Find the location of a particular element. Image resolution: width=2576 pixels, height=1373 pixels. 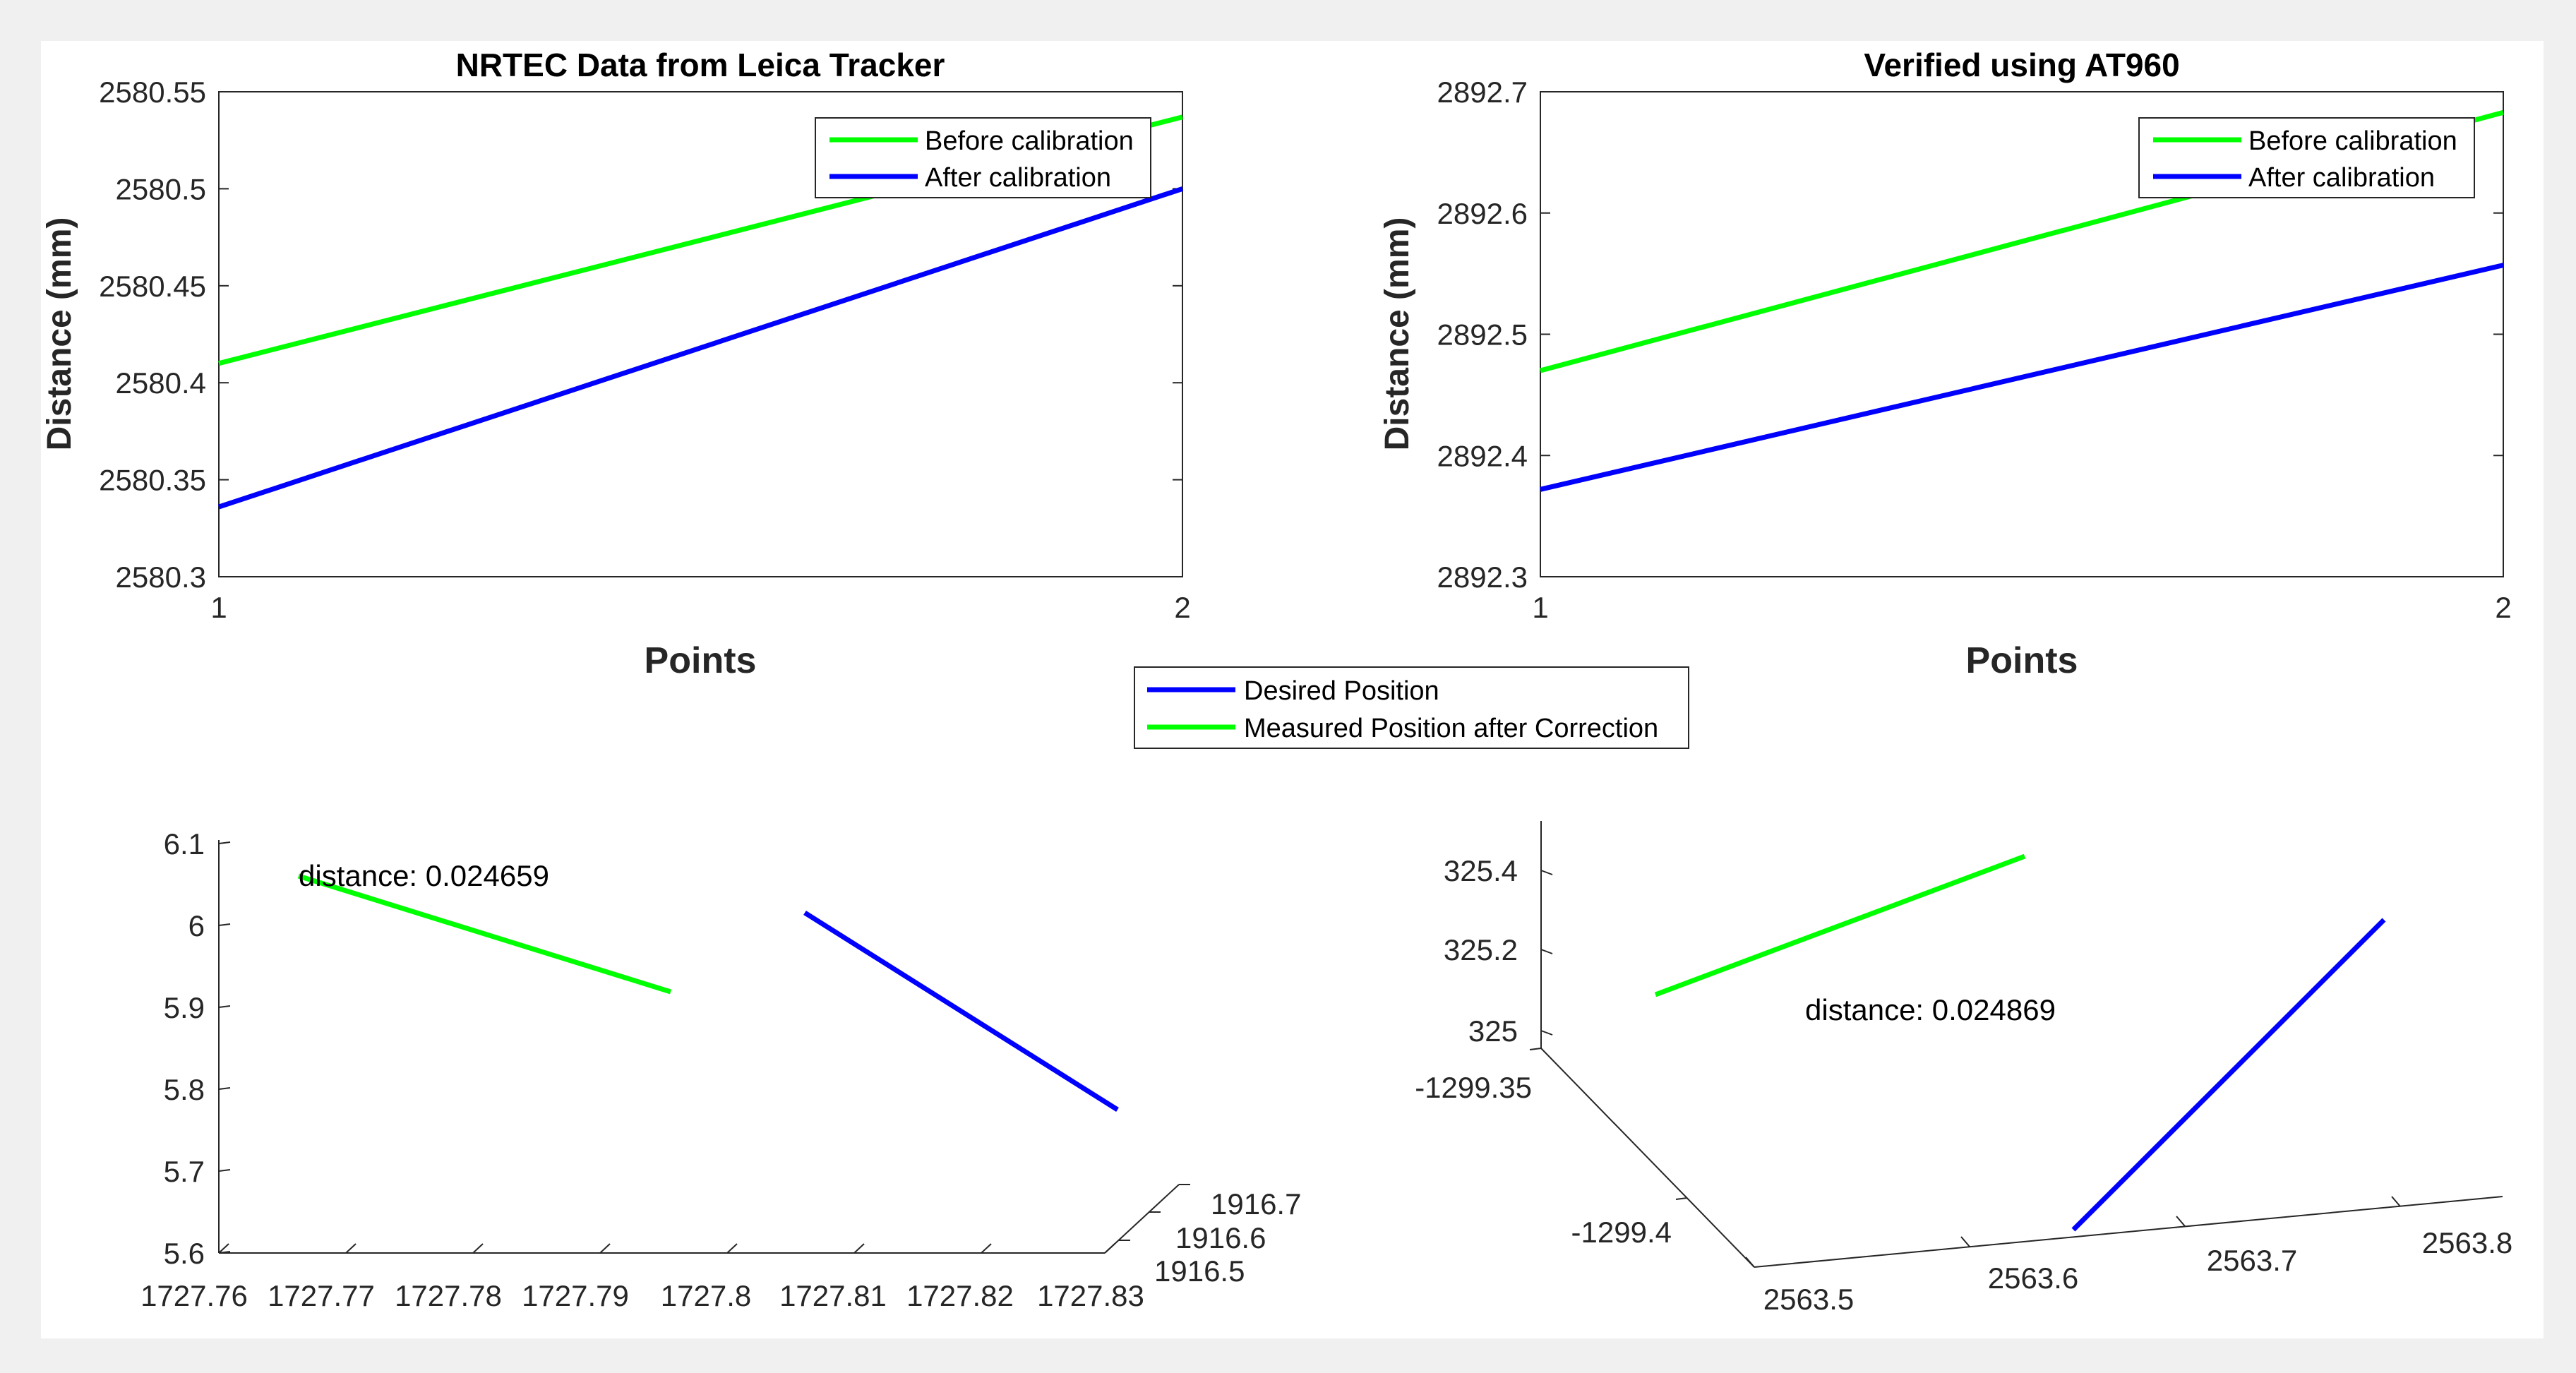

z-tick-label: 5.8 is located at coordinates (184, 1089).